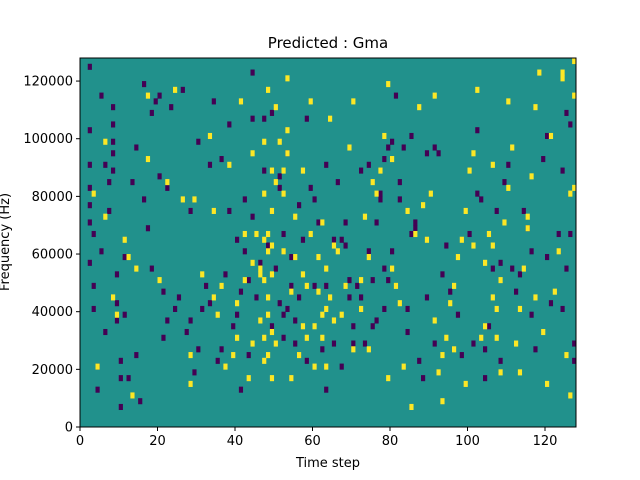 Image resolution: width=640 pixels, height=480 pixels. What do you see at coordinates (80, 441) in the screenshot?
I see `x-tick-label: 0` at bounding box center [80, 441].